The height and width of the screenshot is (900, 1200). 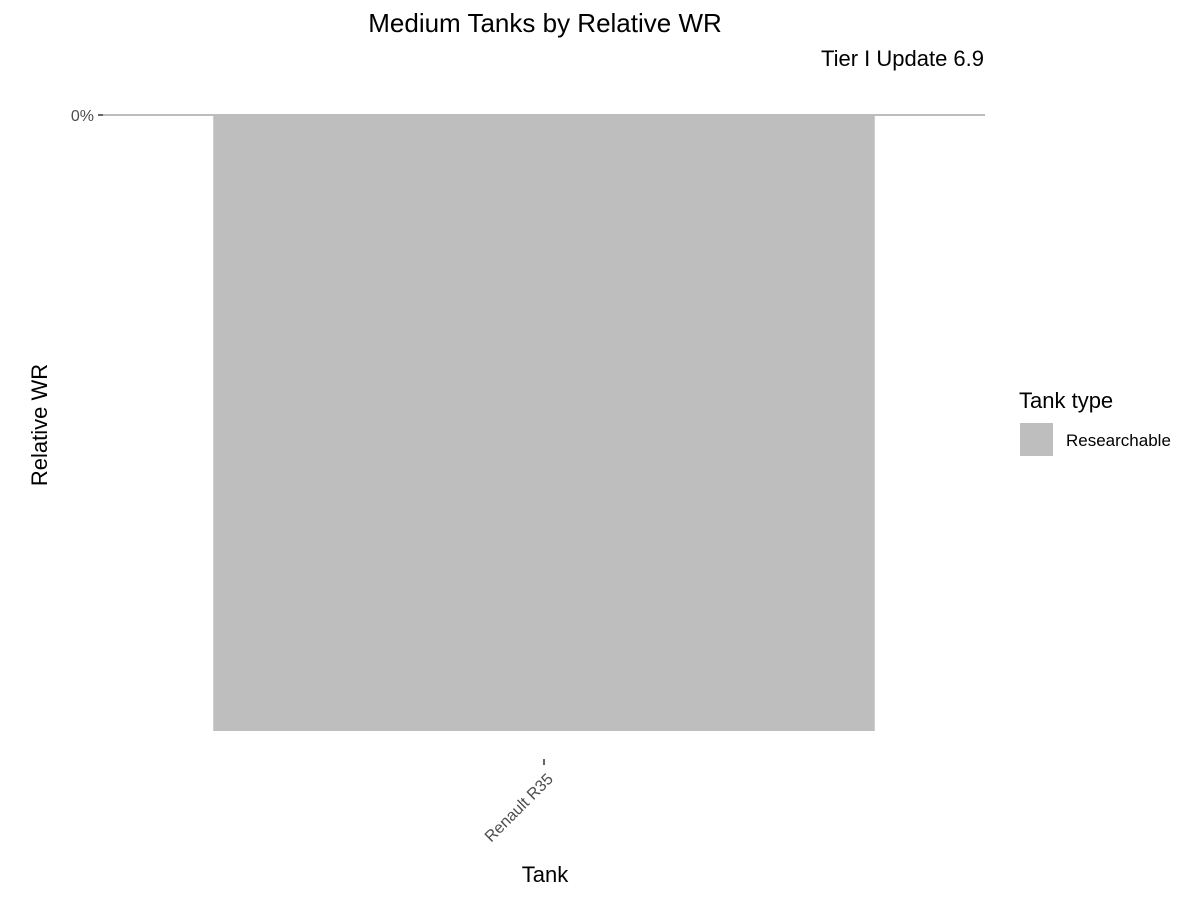 I want to click on x-axis-label: Tank, so click(x=545, y=874).